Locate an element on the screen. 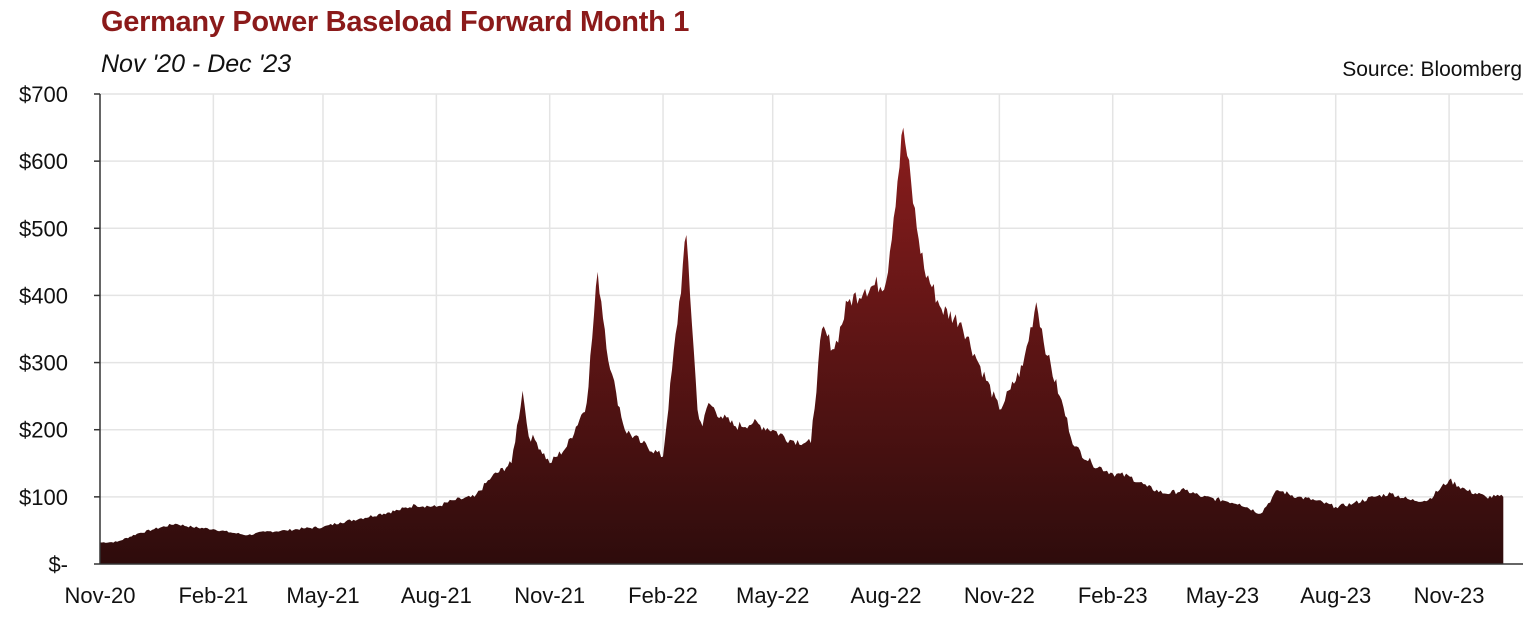 This screenshot has height=619, width=1536. x-tick-label: Nov-20 is located at coordinates (100, 595).